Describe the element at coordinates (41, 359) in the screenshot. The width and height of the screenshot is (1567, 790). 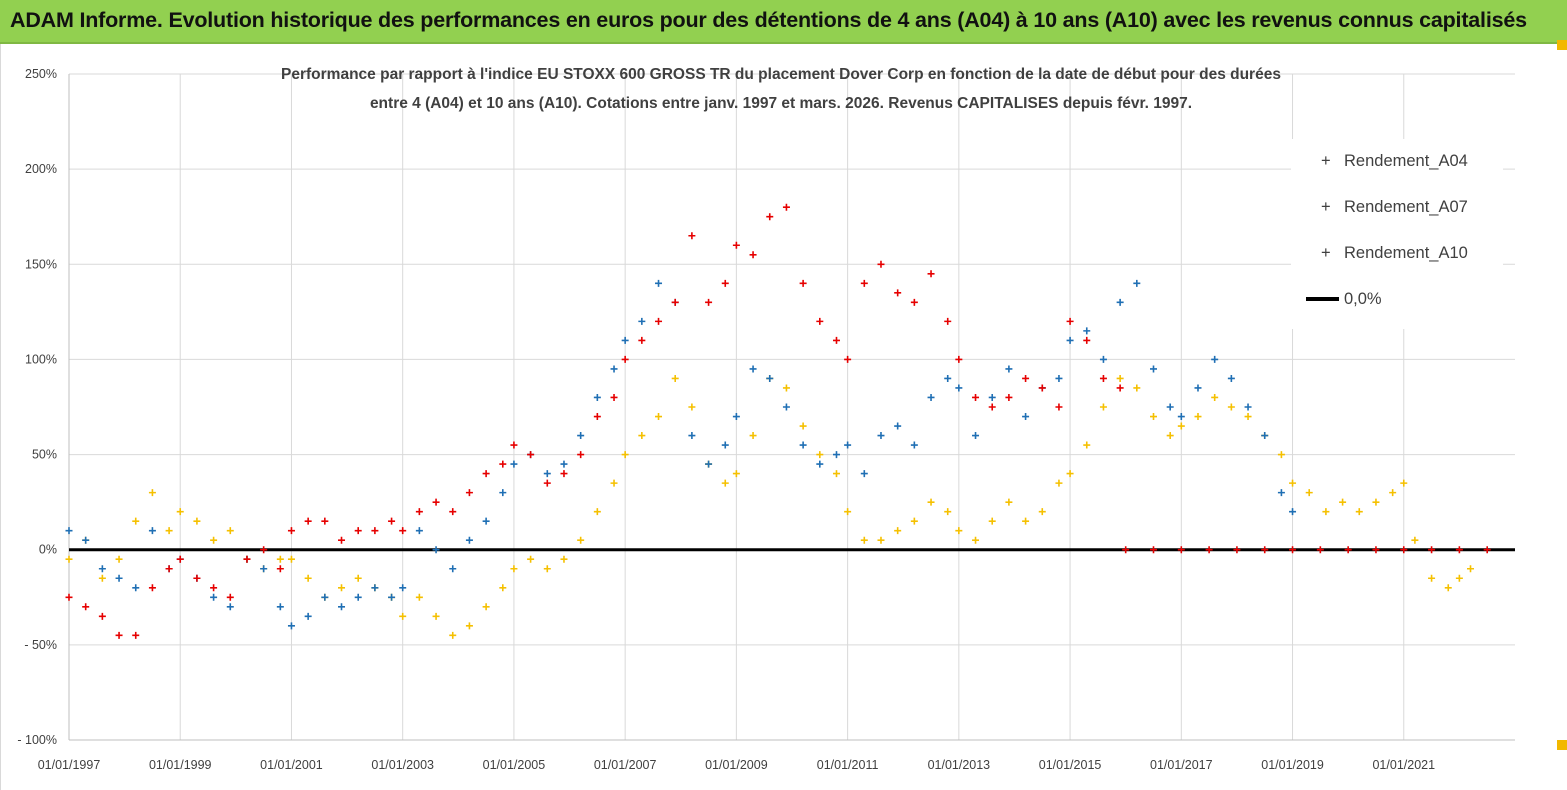
I see `y-tick-label: 100%` at that location.